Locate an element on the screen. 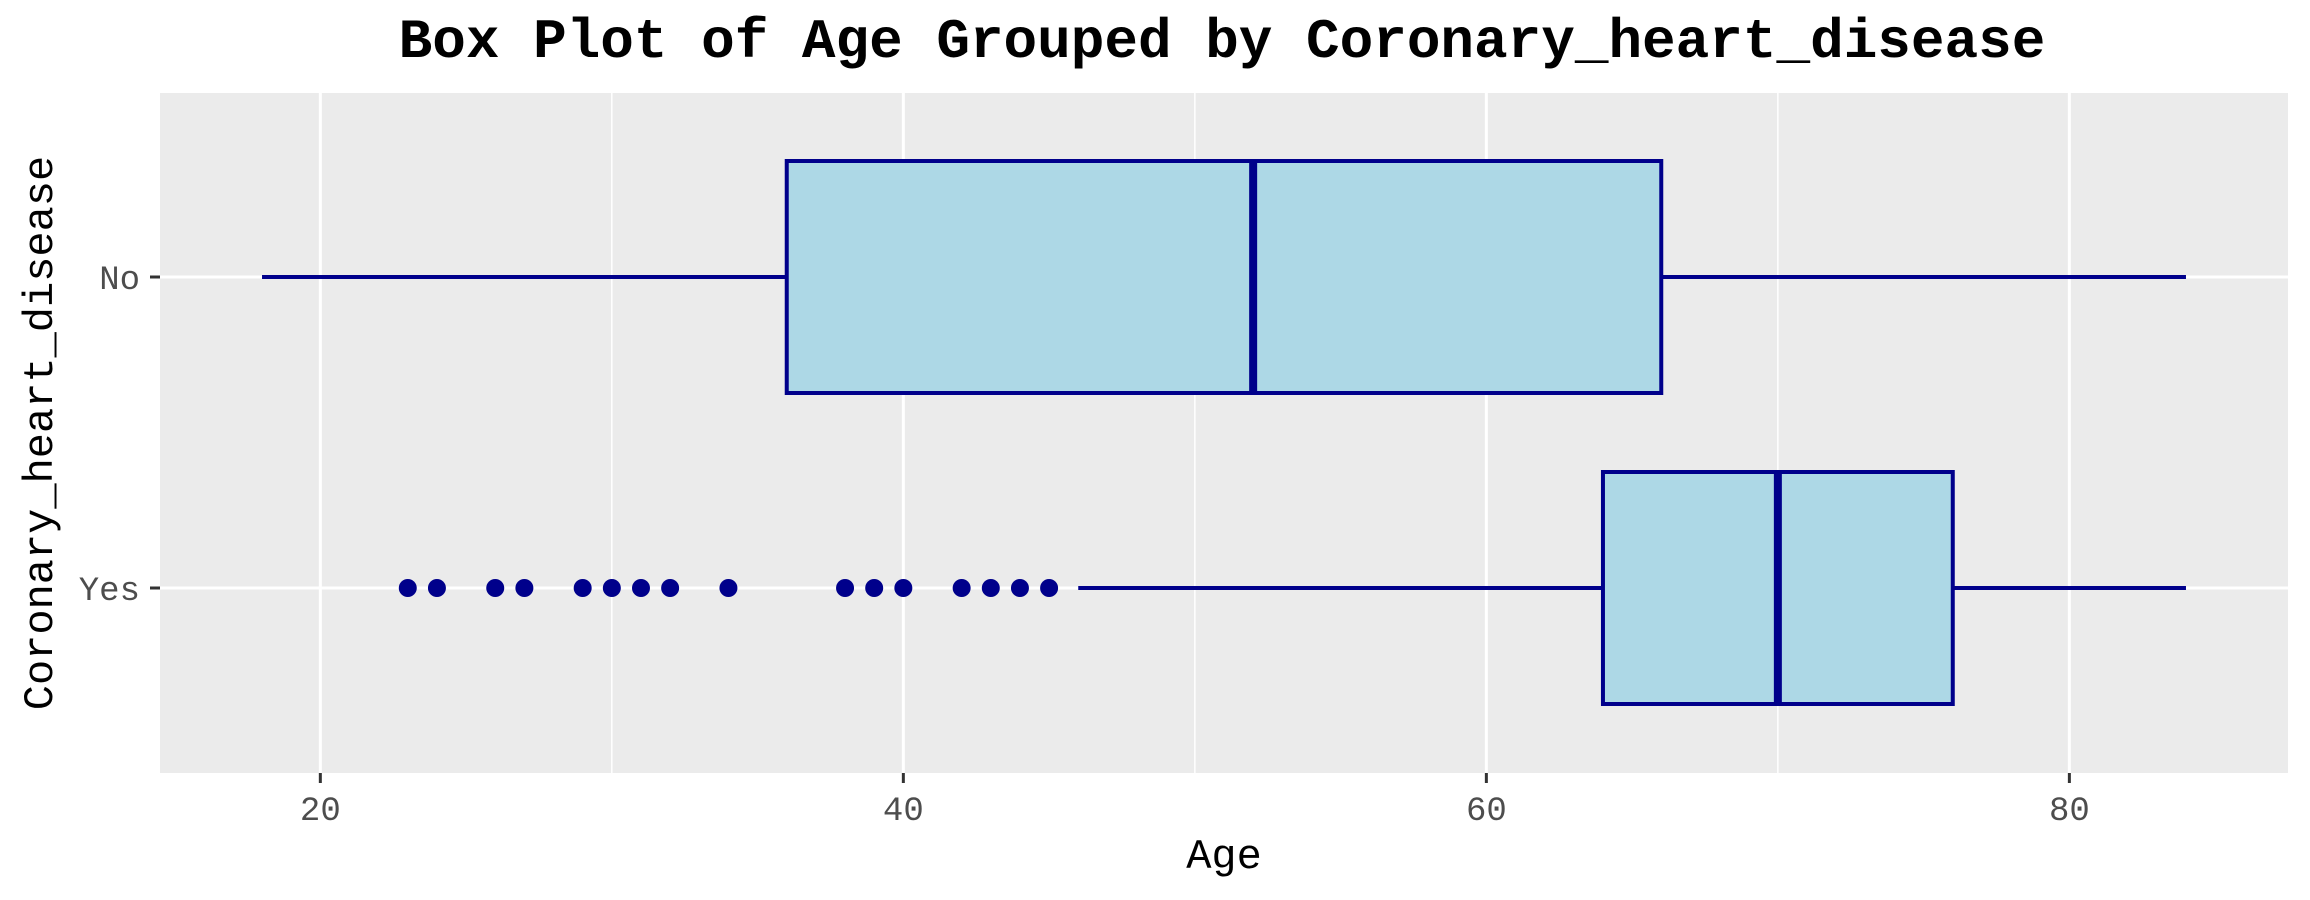  x-tick-label: 60 is located at coordinates (1486, 812).